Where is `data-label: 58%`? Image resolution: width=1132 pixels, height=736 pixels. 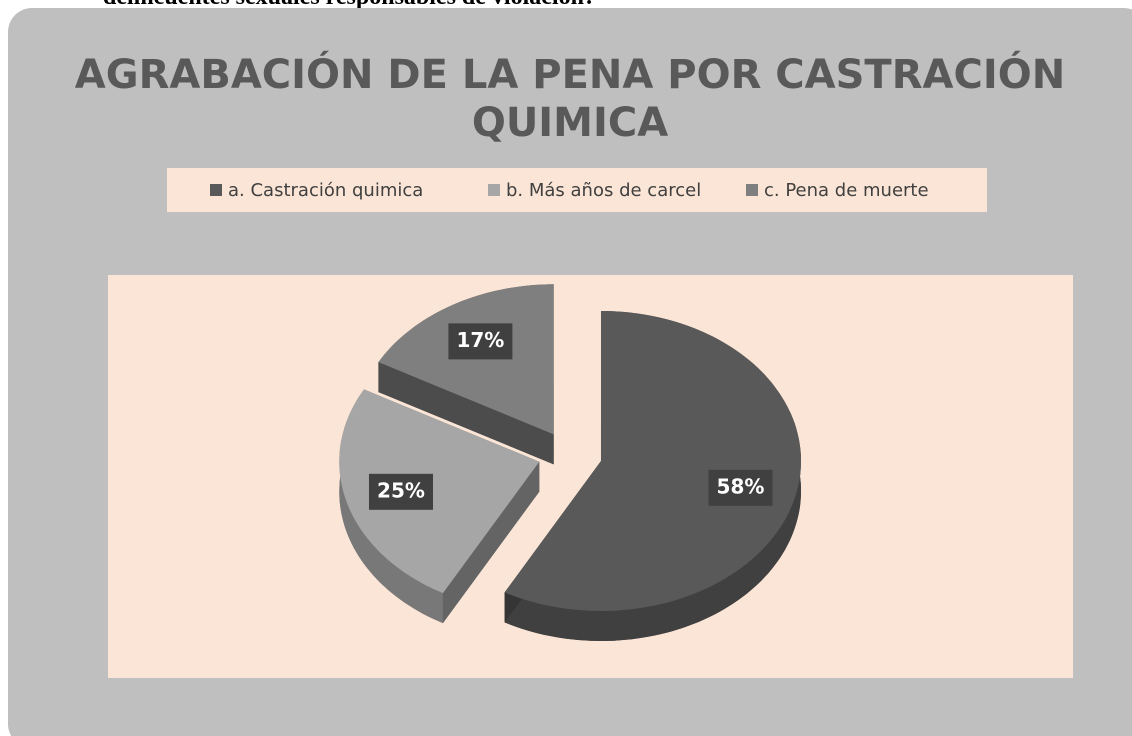
data-label: 58% is located at coordinates (741, 486).